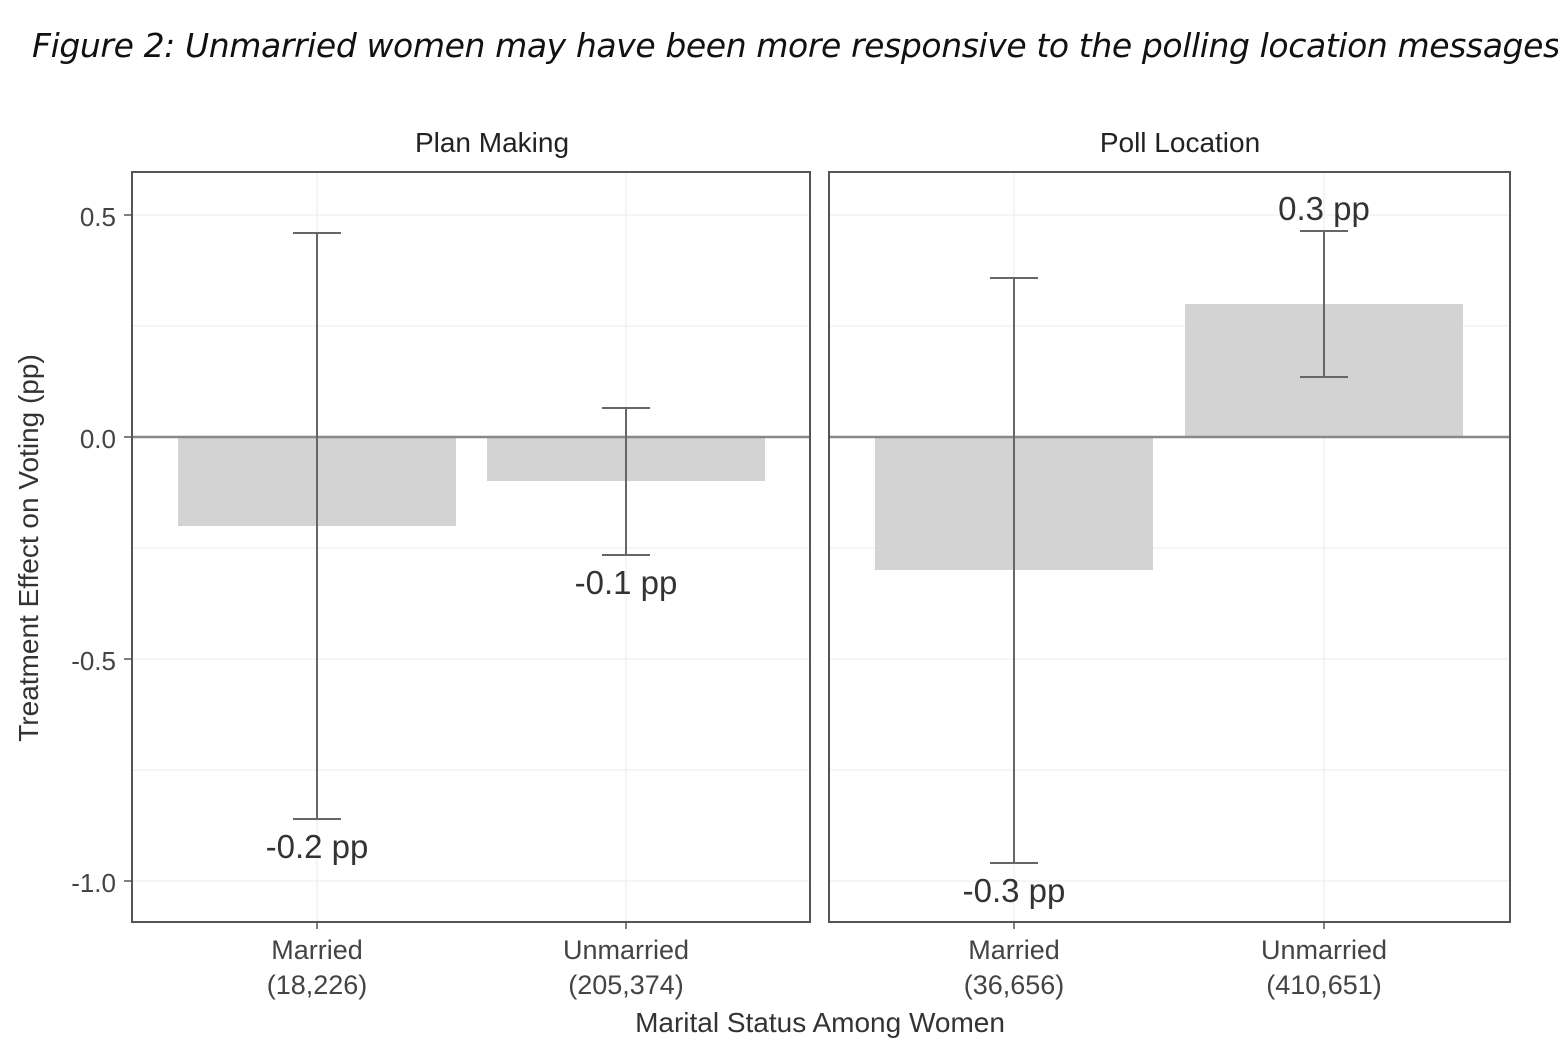 The height and width of the screenshot is (1048, 1558). Describe the element at coordinates (317, 985) in the screenshot. I see `x-tick-n: (18,226)` at that location.